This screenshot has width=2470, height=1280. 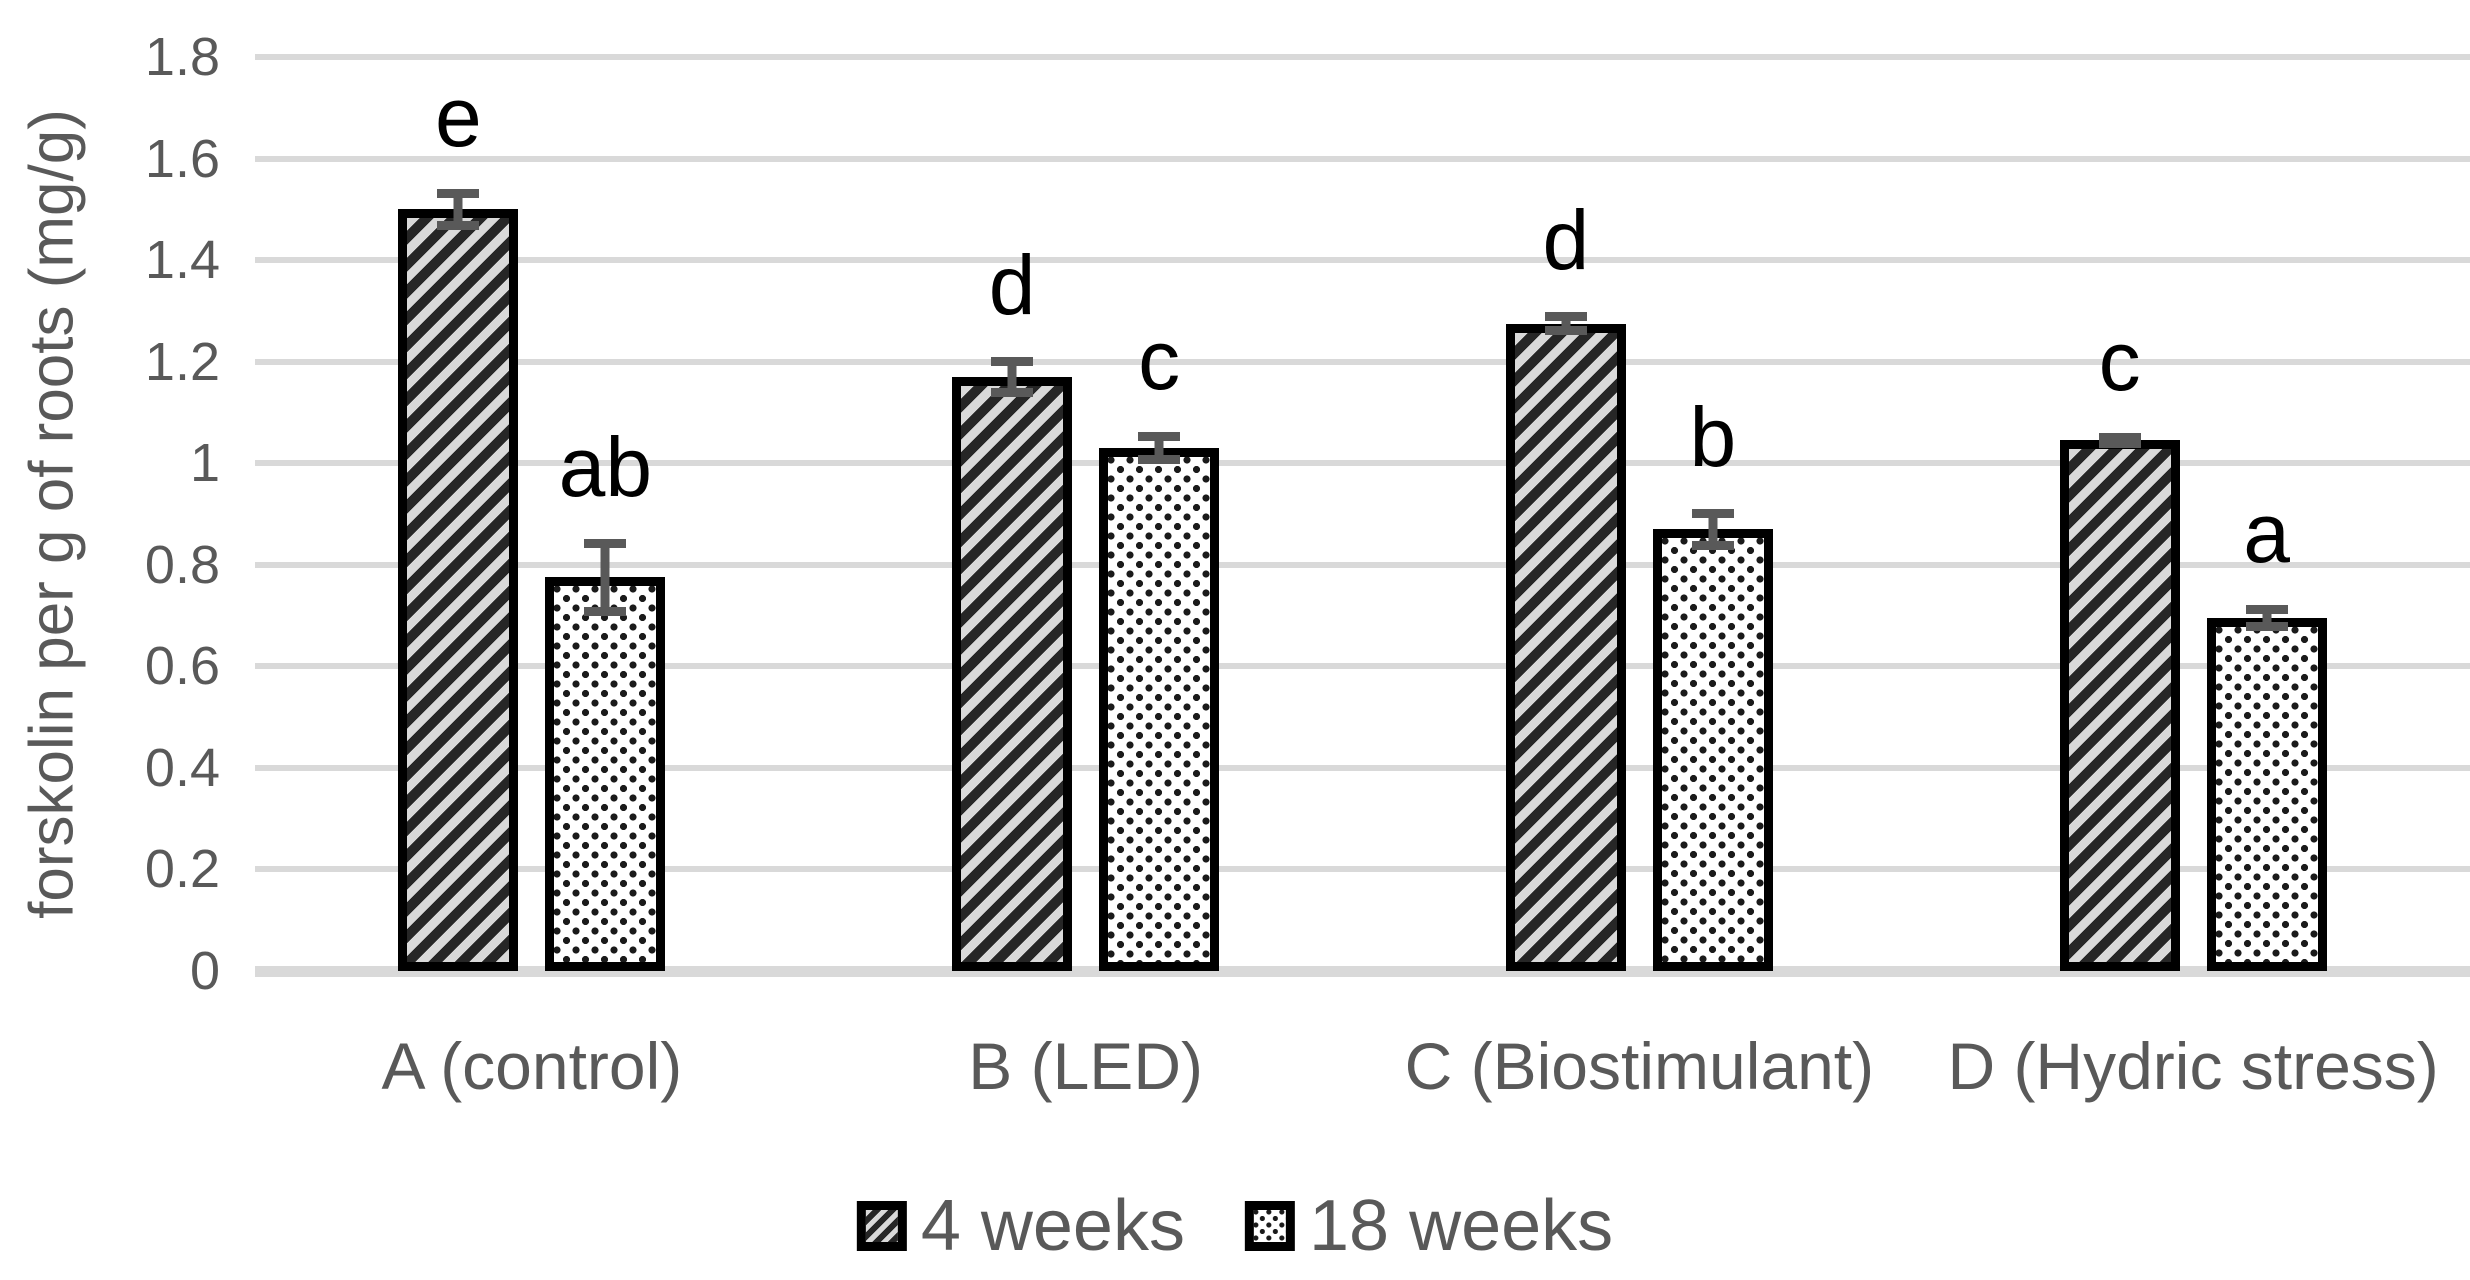 What do you see at coordinates (204, 463) in the screenshot?
I see `y-tick-label: 1` at bounding box center [204, 463].